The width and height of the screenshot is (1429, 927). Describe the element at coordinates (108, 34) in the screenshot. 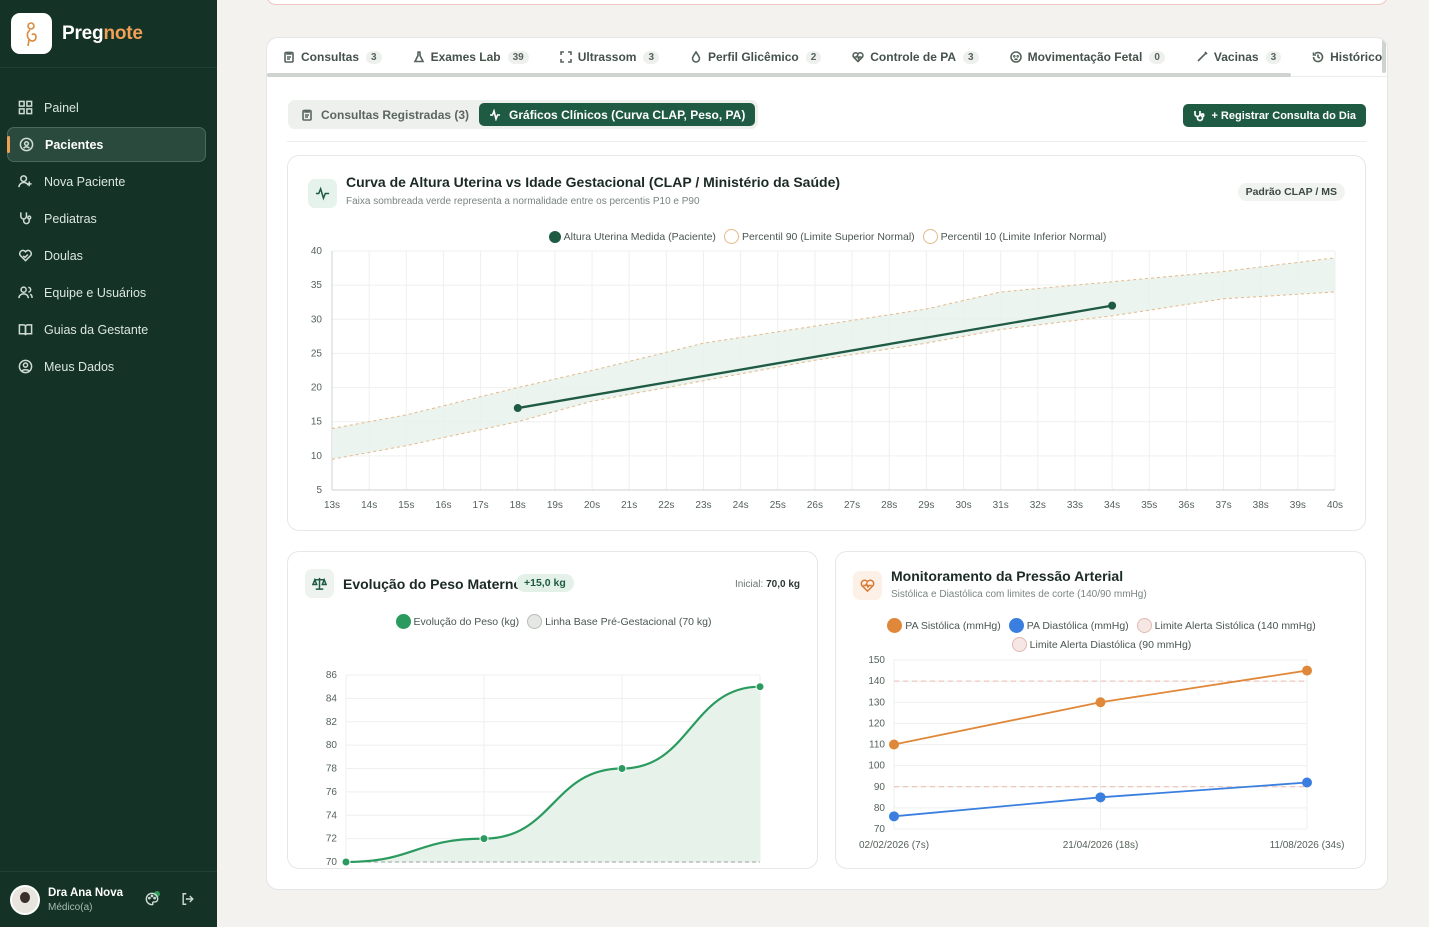

I see `brand: Pregnote` at that location.